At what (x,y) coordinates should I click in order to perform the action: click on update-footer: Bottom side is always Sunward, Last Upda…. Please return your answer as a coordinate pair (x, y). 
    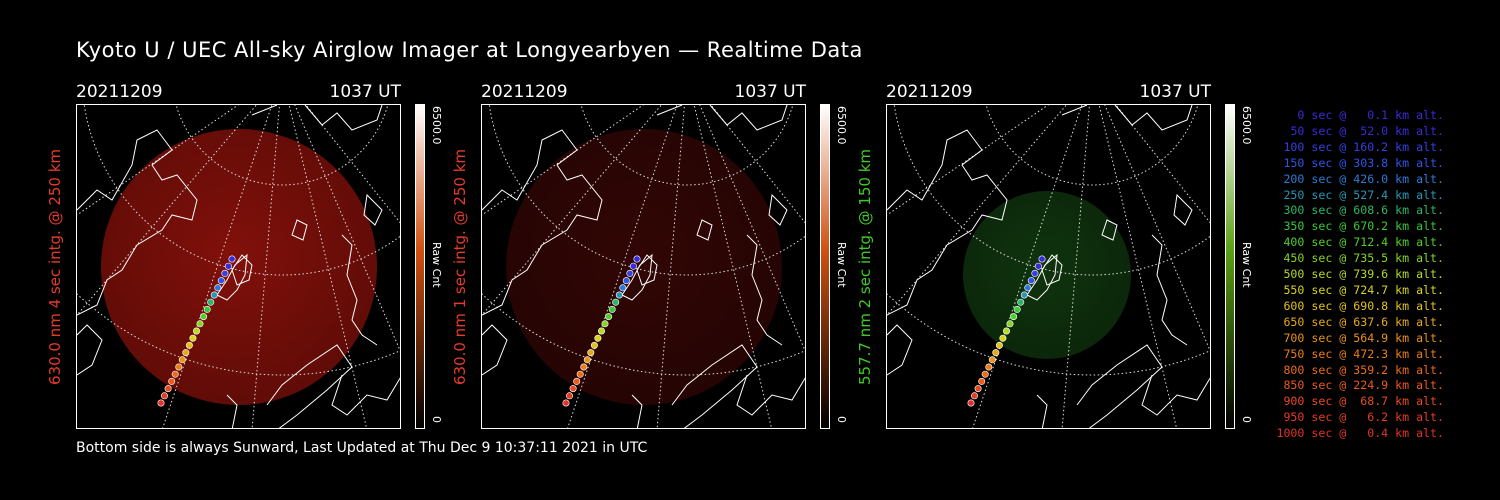
    Looking at the image, I should click on (362, 448).